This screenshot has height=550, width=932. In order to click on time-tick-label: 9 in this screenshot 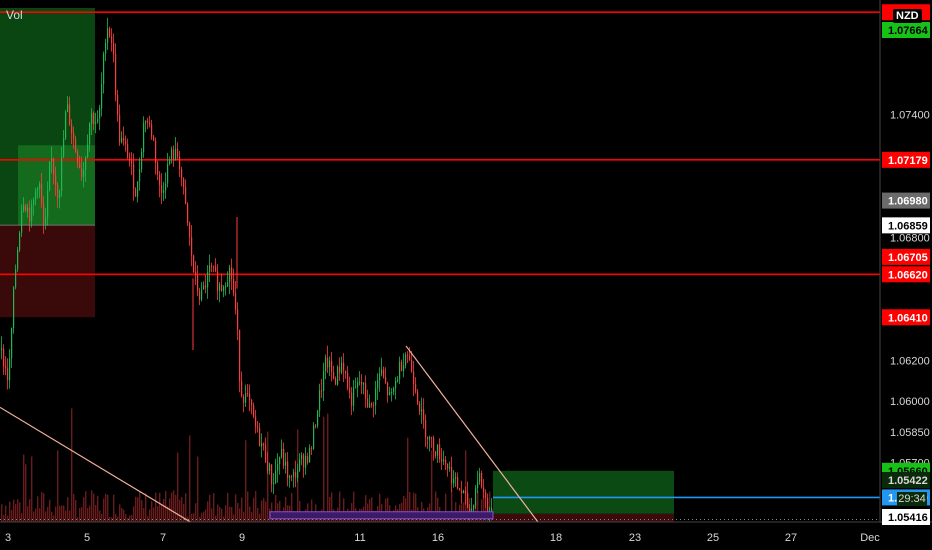, I will do `click(242, 538)`.